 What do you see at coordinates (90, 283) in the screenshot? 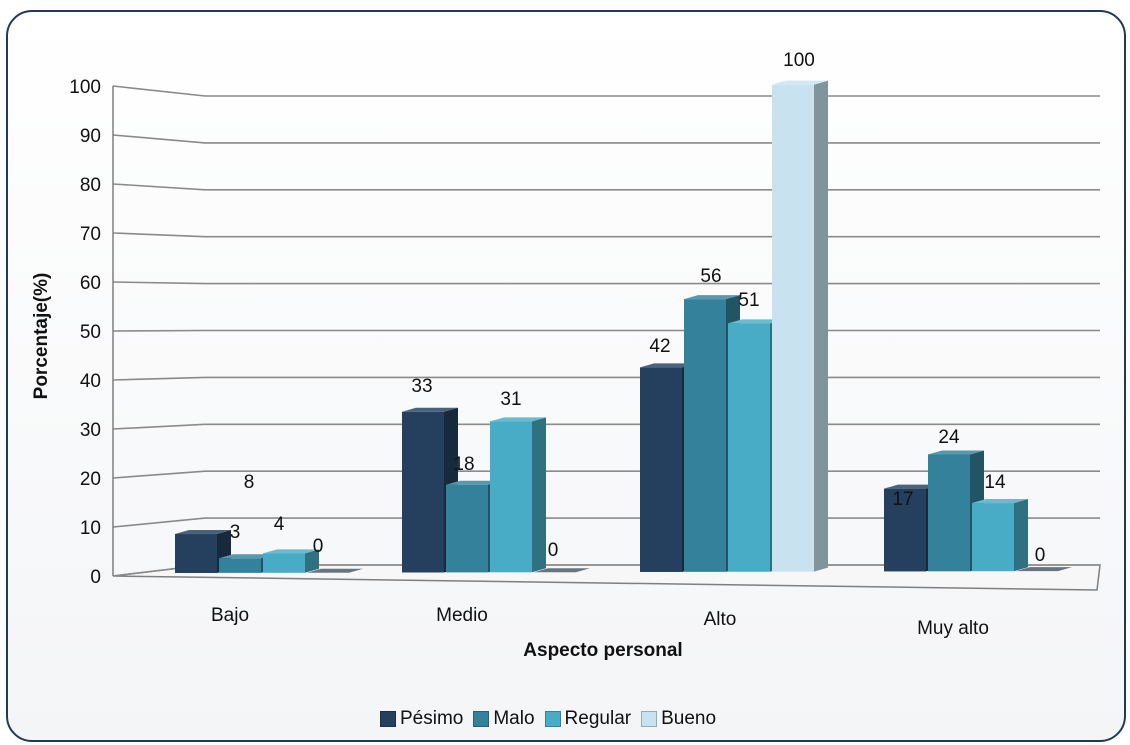
I see `y-tick-label-60: 60` at bounding box center [90, 283].